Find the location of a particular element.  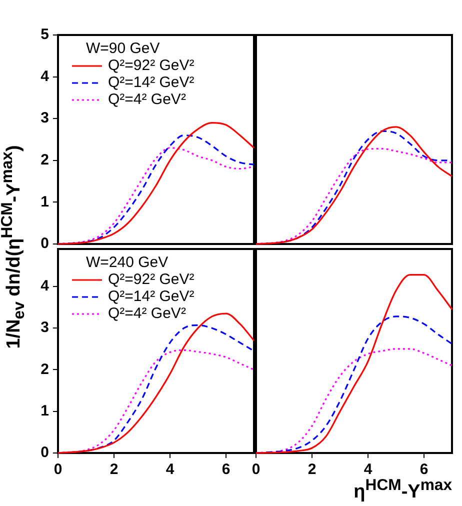

legend-title: W=90 GeV is located at coordinates (123, 49).